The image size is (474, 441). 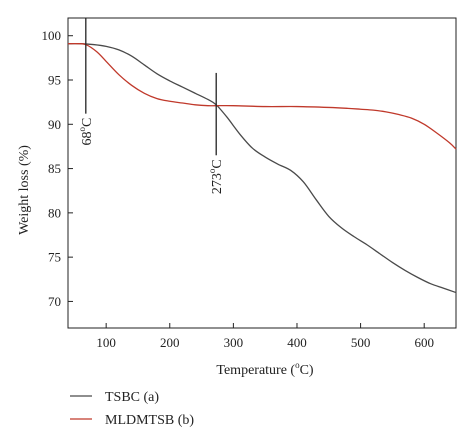 What do you see at coordinates (149, 420) in the screenshot?
I see `legend-label-mldmtsb: MLDMTSB (b)` at bounding box center [149, 420].